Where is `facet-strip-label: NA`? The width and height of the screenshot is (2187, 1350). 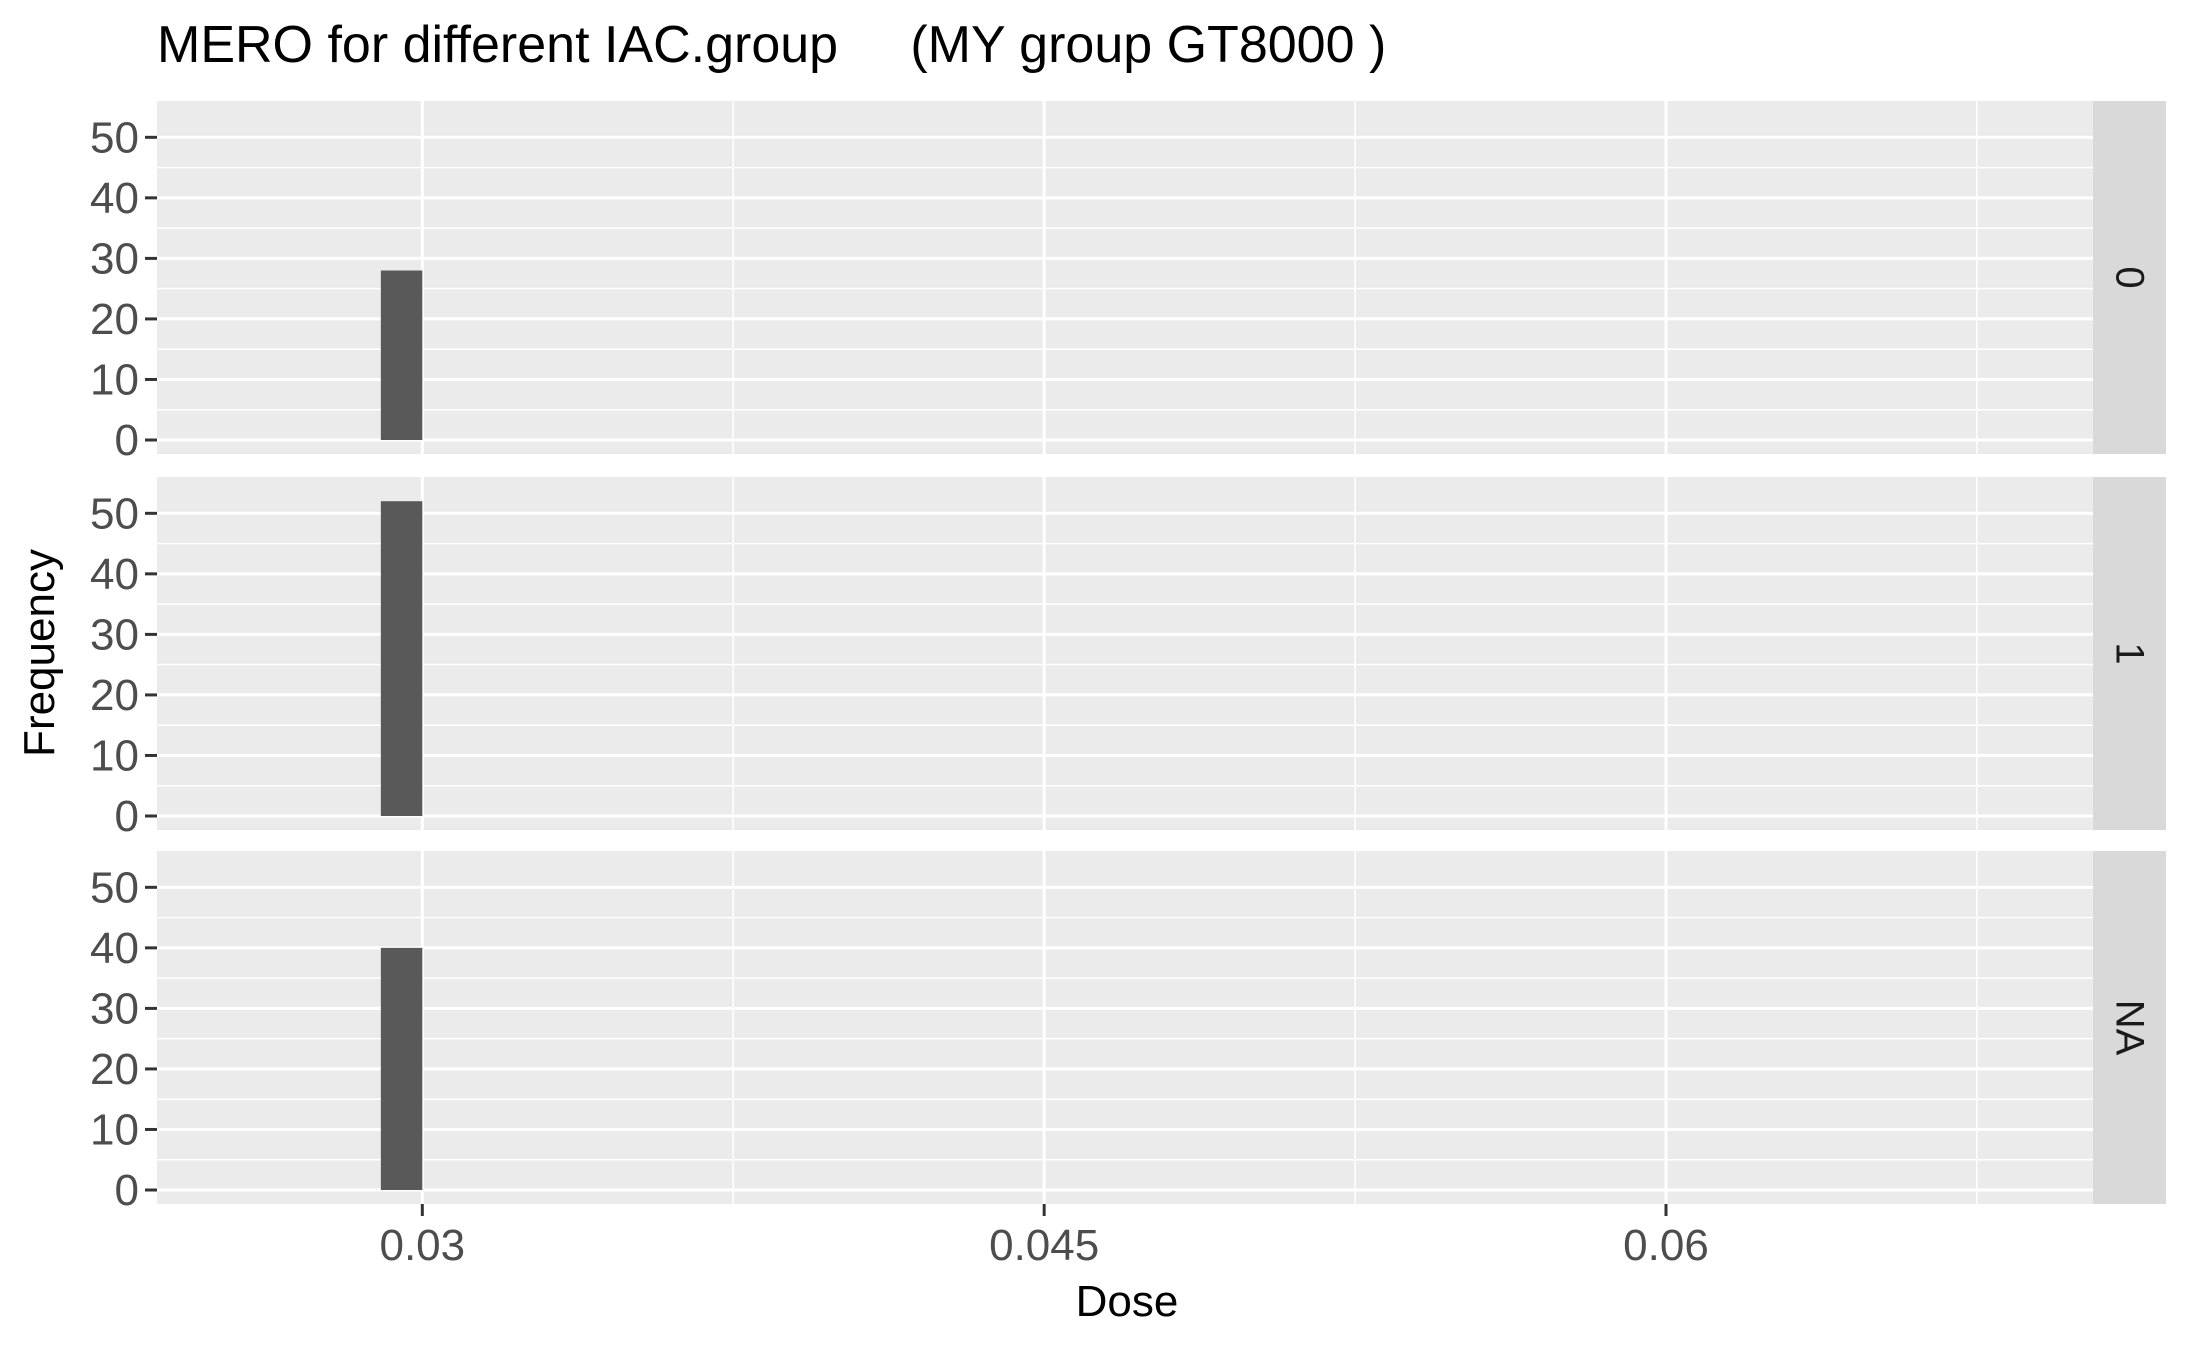 facet-strip-label: NA is located at coordinates (2130, 1028).